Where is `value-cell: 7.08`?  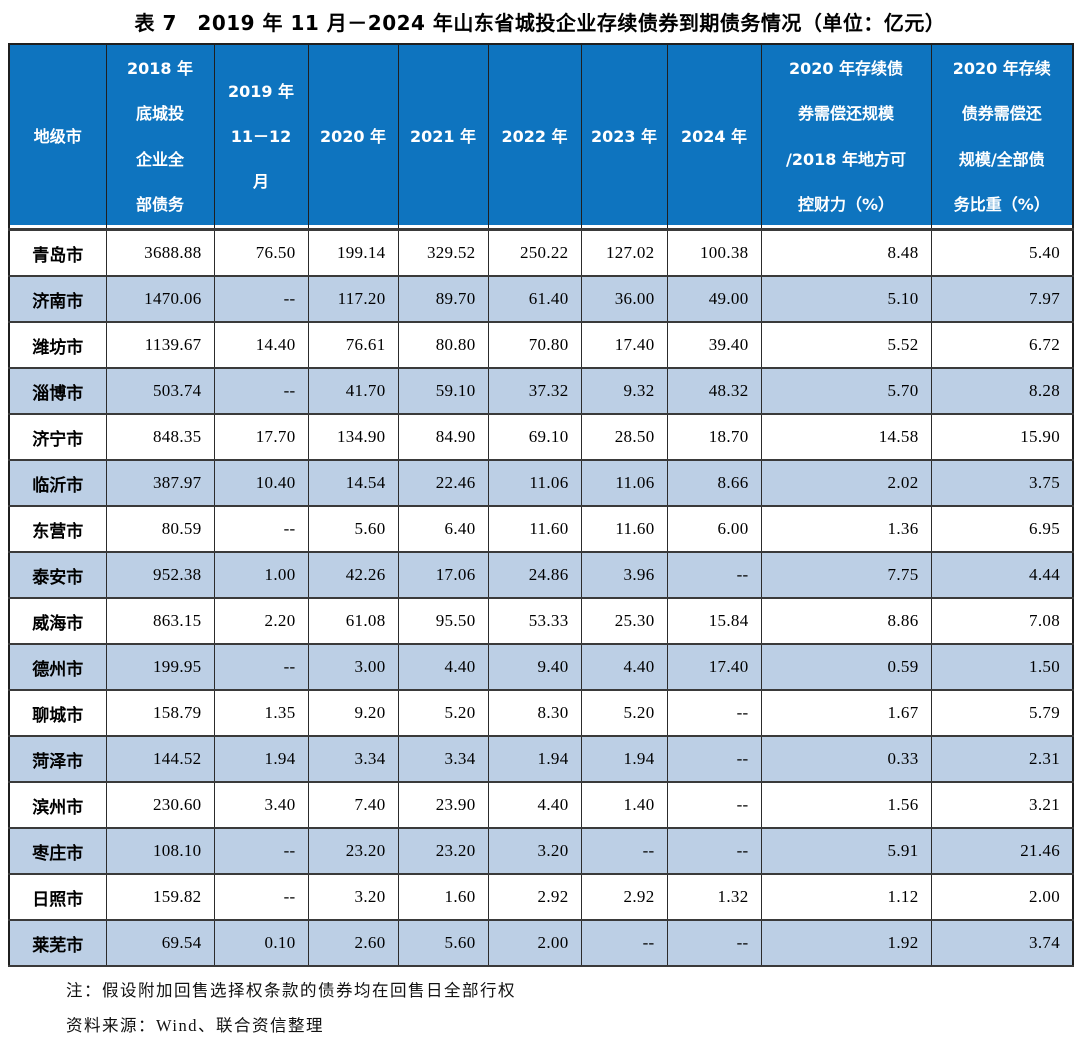
value-cell: 7.08 is located at coordinates (1002, 621).